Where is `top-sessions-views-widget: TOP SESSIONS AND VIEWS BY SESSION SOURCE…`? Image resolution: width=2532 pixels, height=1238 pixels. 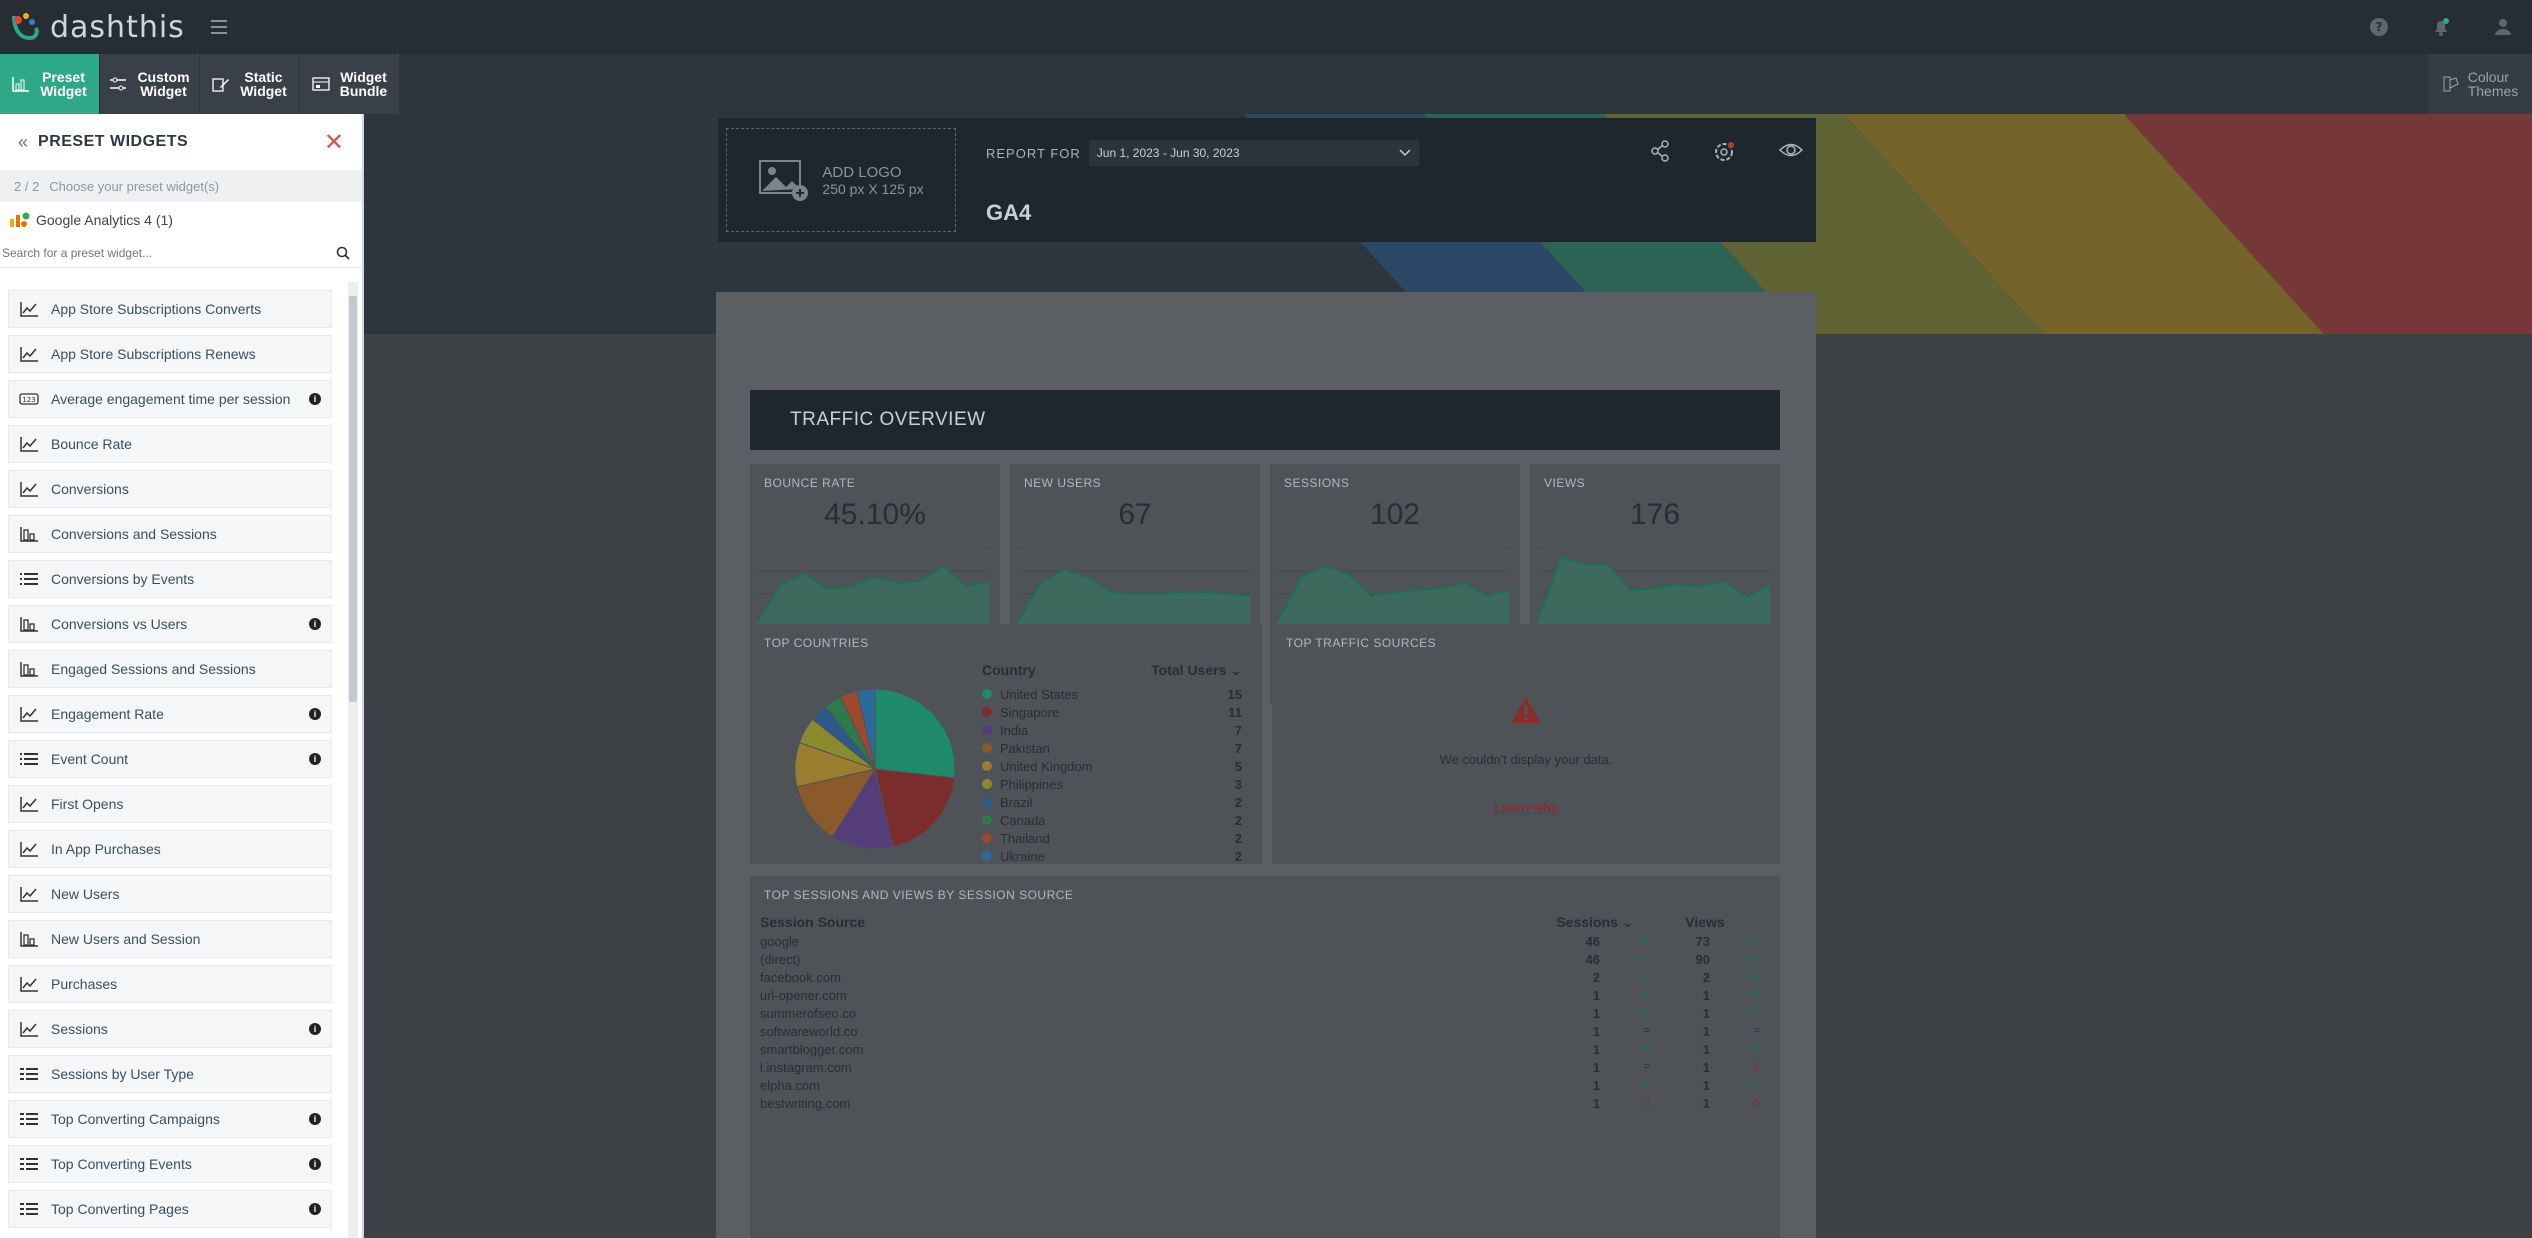 top-sessions-views-widget: TOP SESSIONS AND VIEWS BY SESSION SOURCE… is located at coordinates (1265, 1057).